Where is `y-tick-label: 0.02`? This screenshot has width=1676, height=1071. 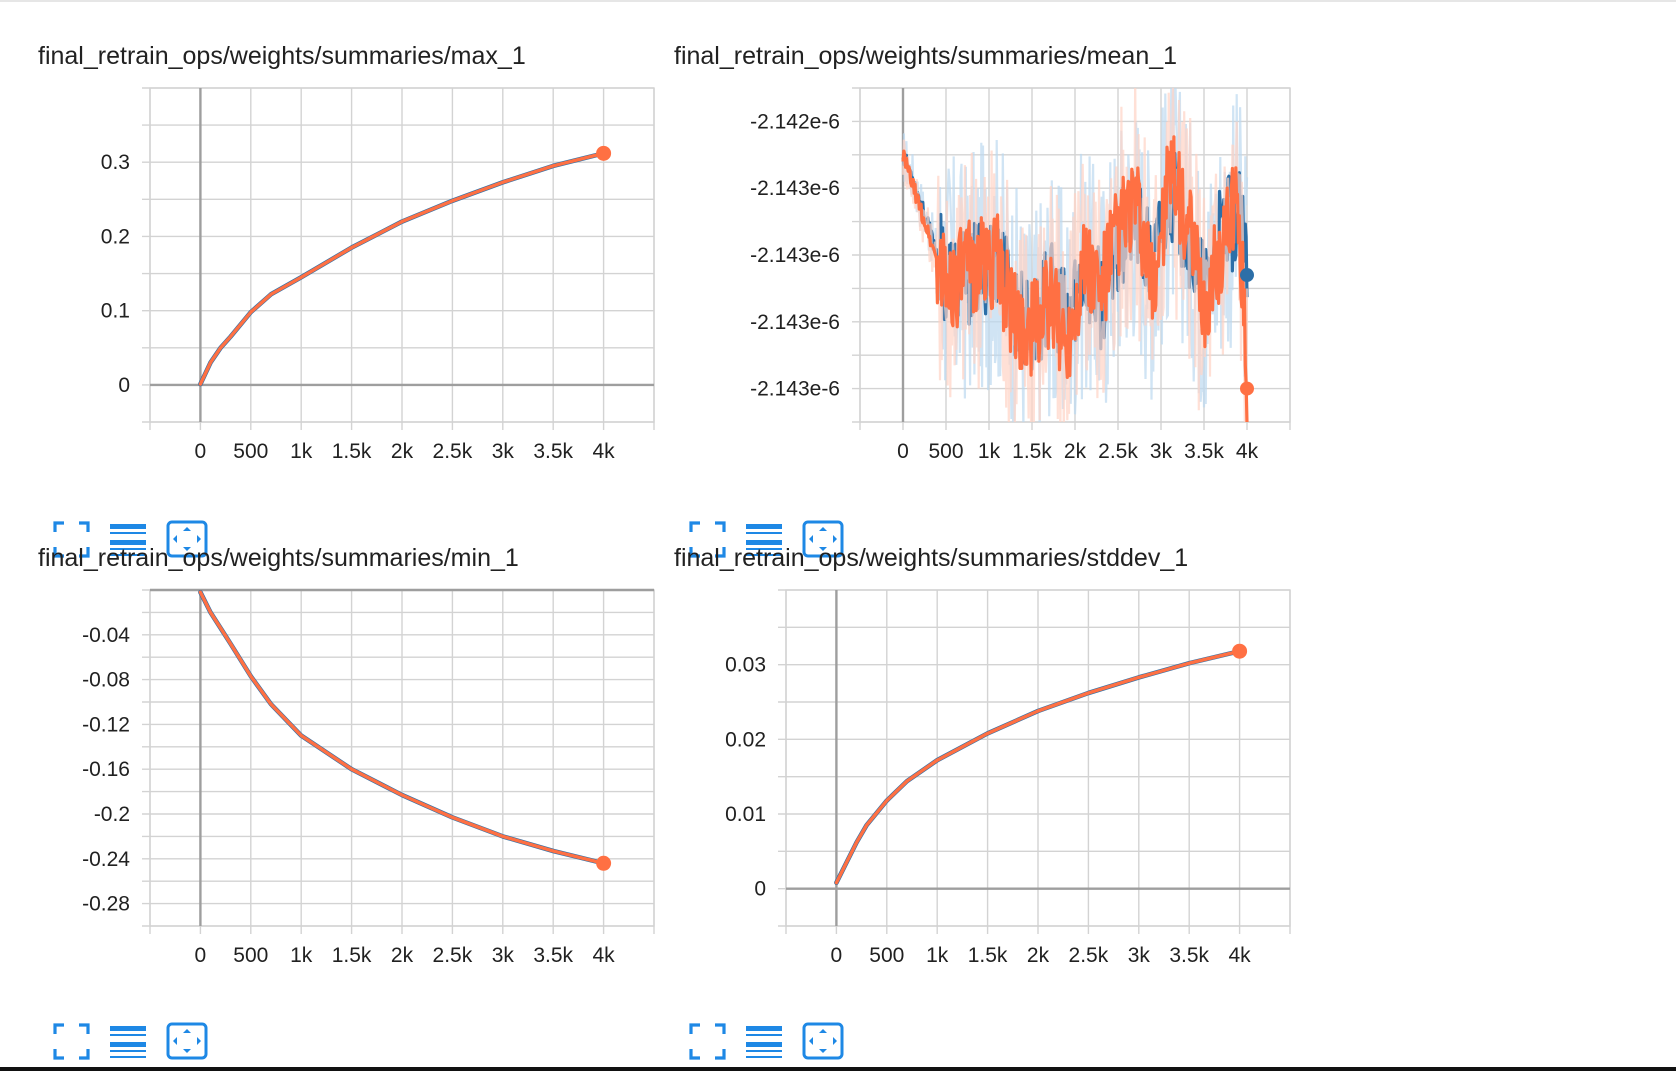 y-tick-label: 0.02 is located at coordinates (745, 739).